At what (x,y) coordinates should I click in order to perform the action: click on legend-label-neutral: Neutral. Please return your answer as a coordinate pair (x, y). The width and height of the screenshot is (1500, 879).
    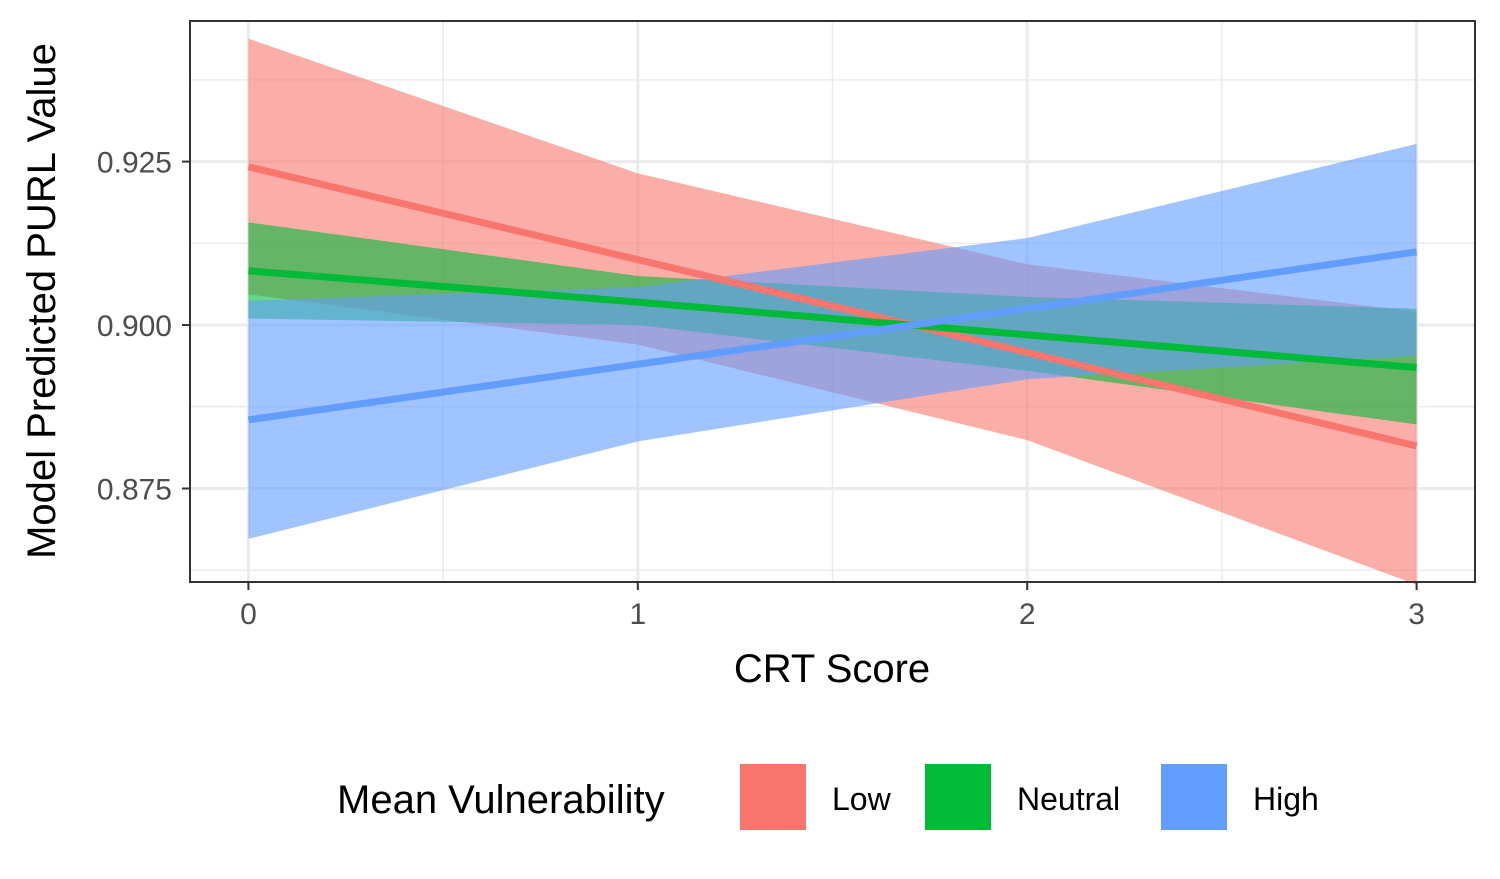
    Looking at the image, I should click on (1068, 799).